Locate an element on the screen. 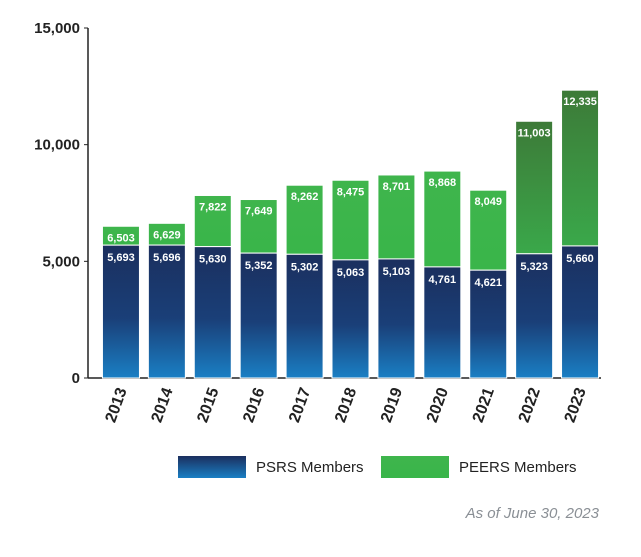 The image size is (641, 557). x-tick-label-2020: 2020 is located at coordinates (438, 404).